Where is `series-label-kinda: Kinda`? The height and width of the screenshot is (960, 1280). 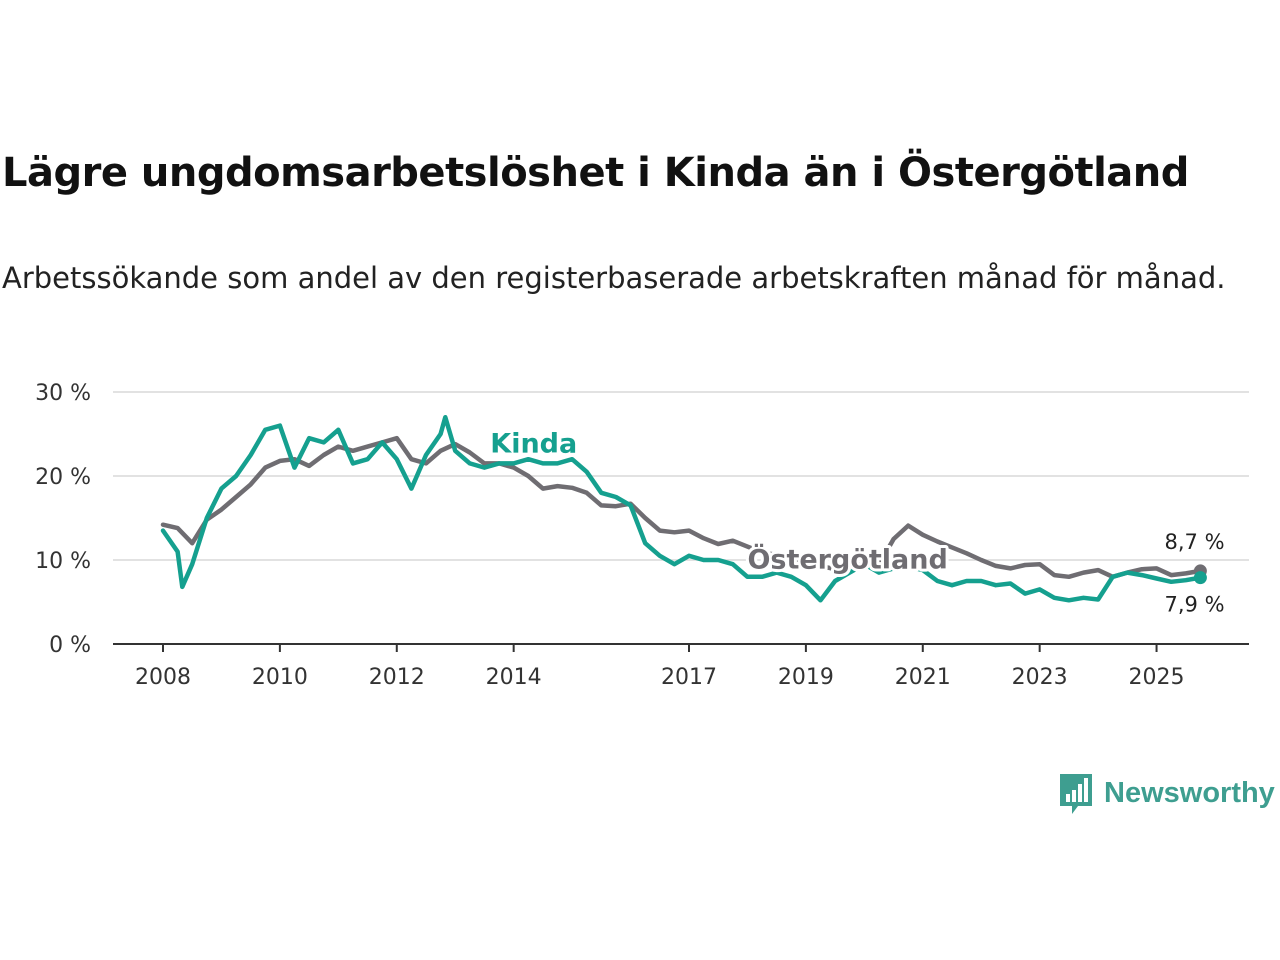 series-label-kinda: Kinda is located at coordinates (533, 443).